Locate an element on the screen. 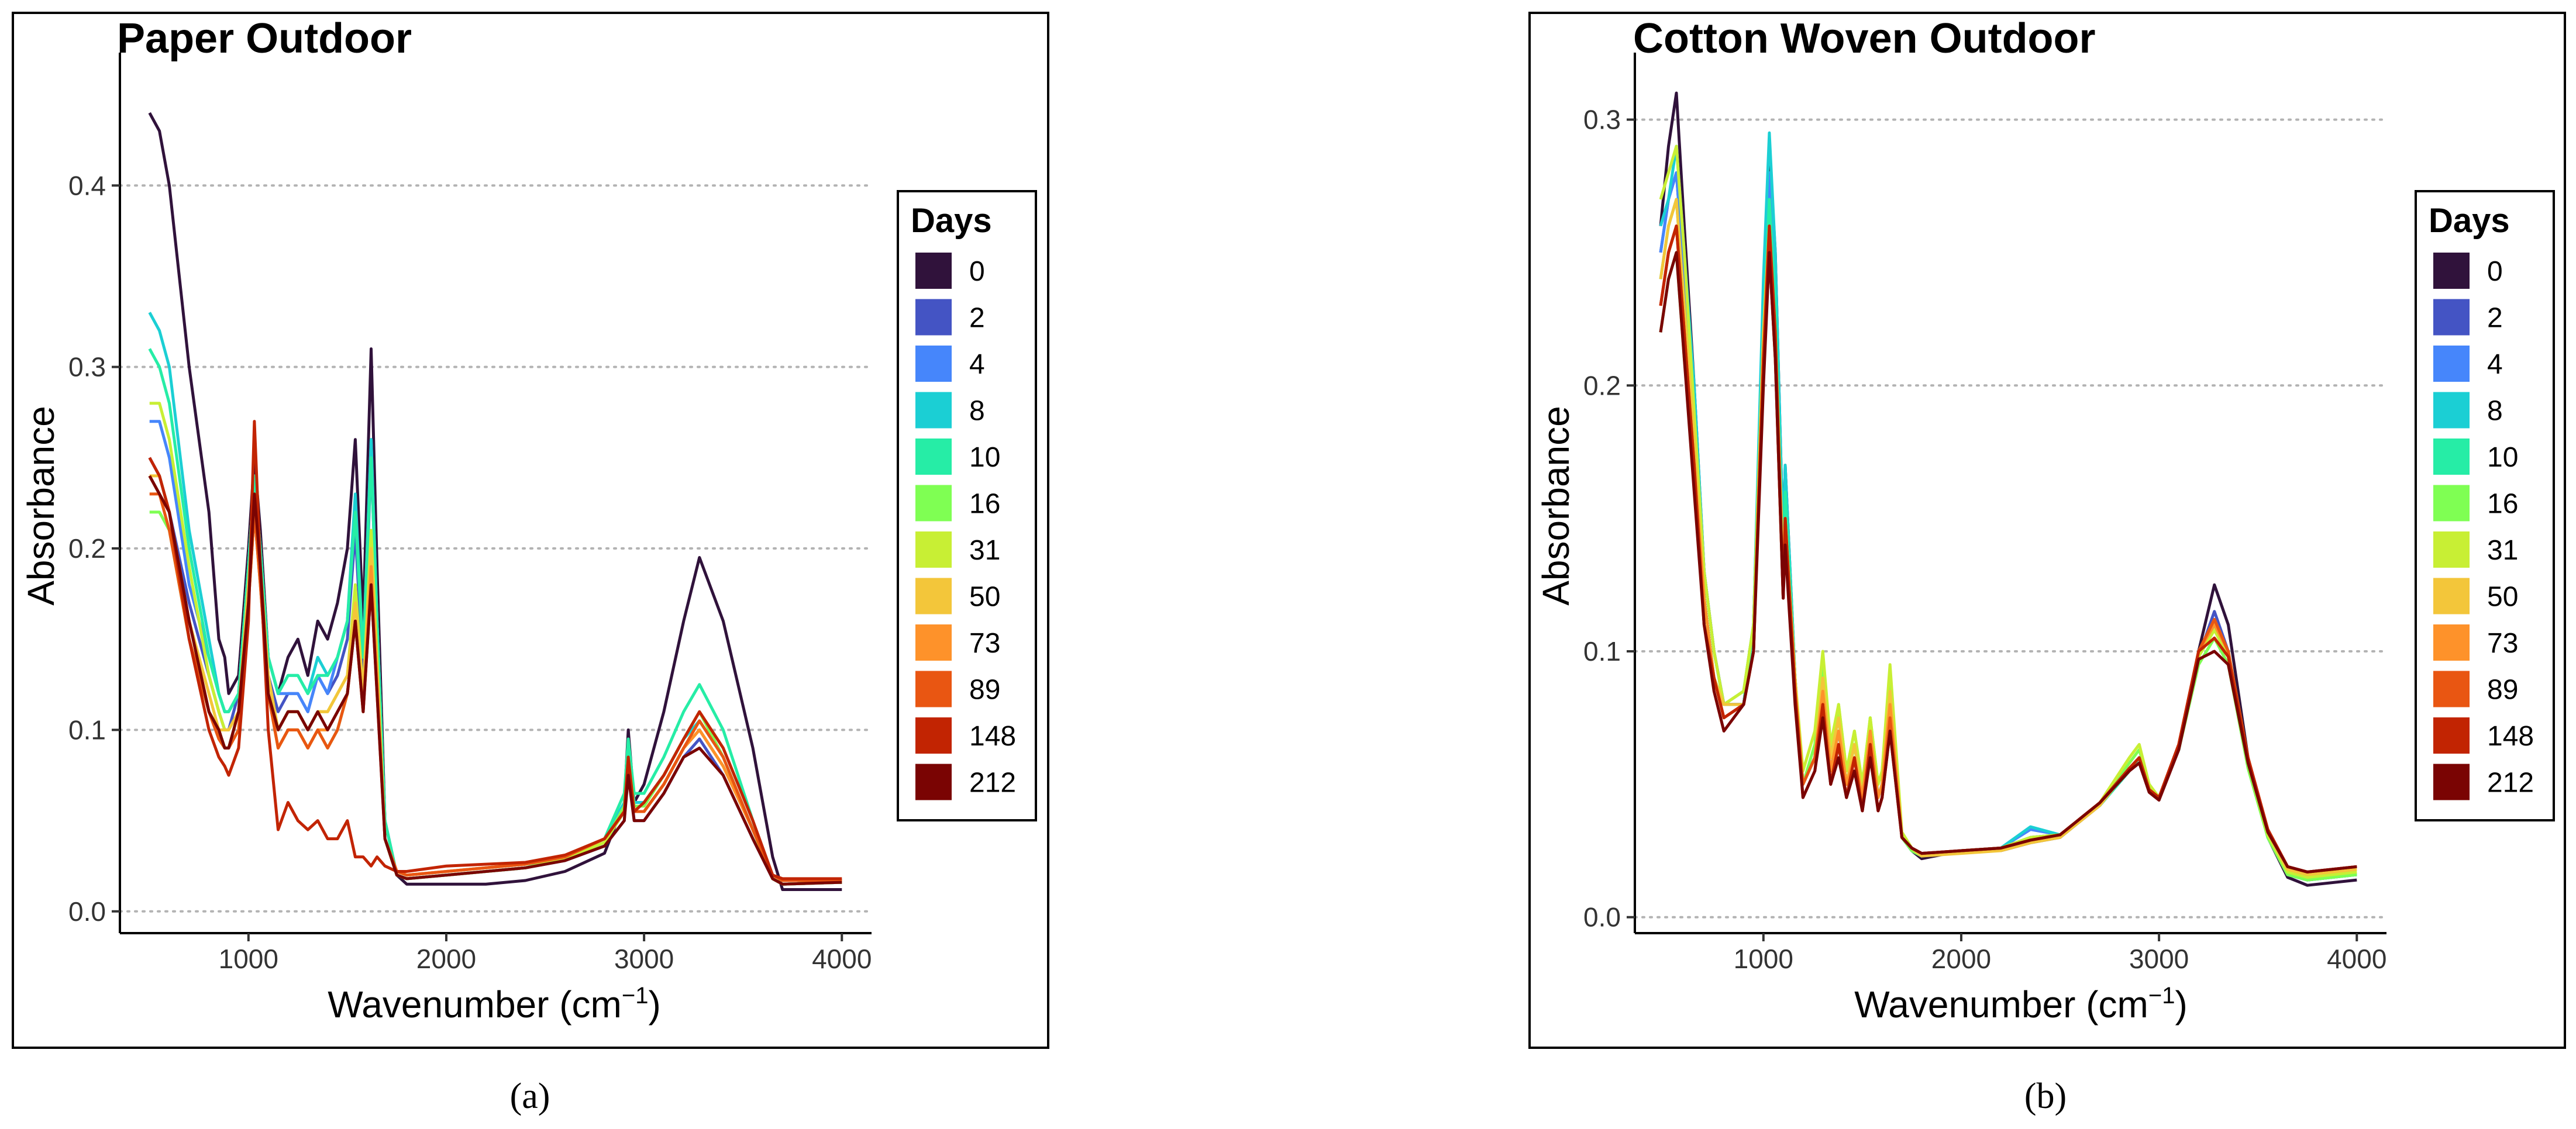  panel-b-legend-label-31: 31 is located at coordinates (2502, 550).